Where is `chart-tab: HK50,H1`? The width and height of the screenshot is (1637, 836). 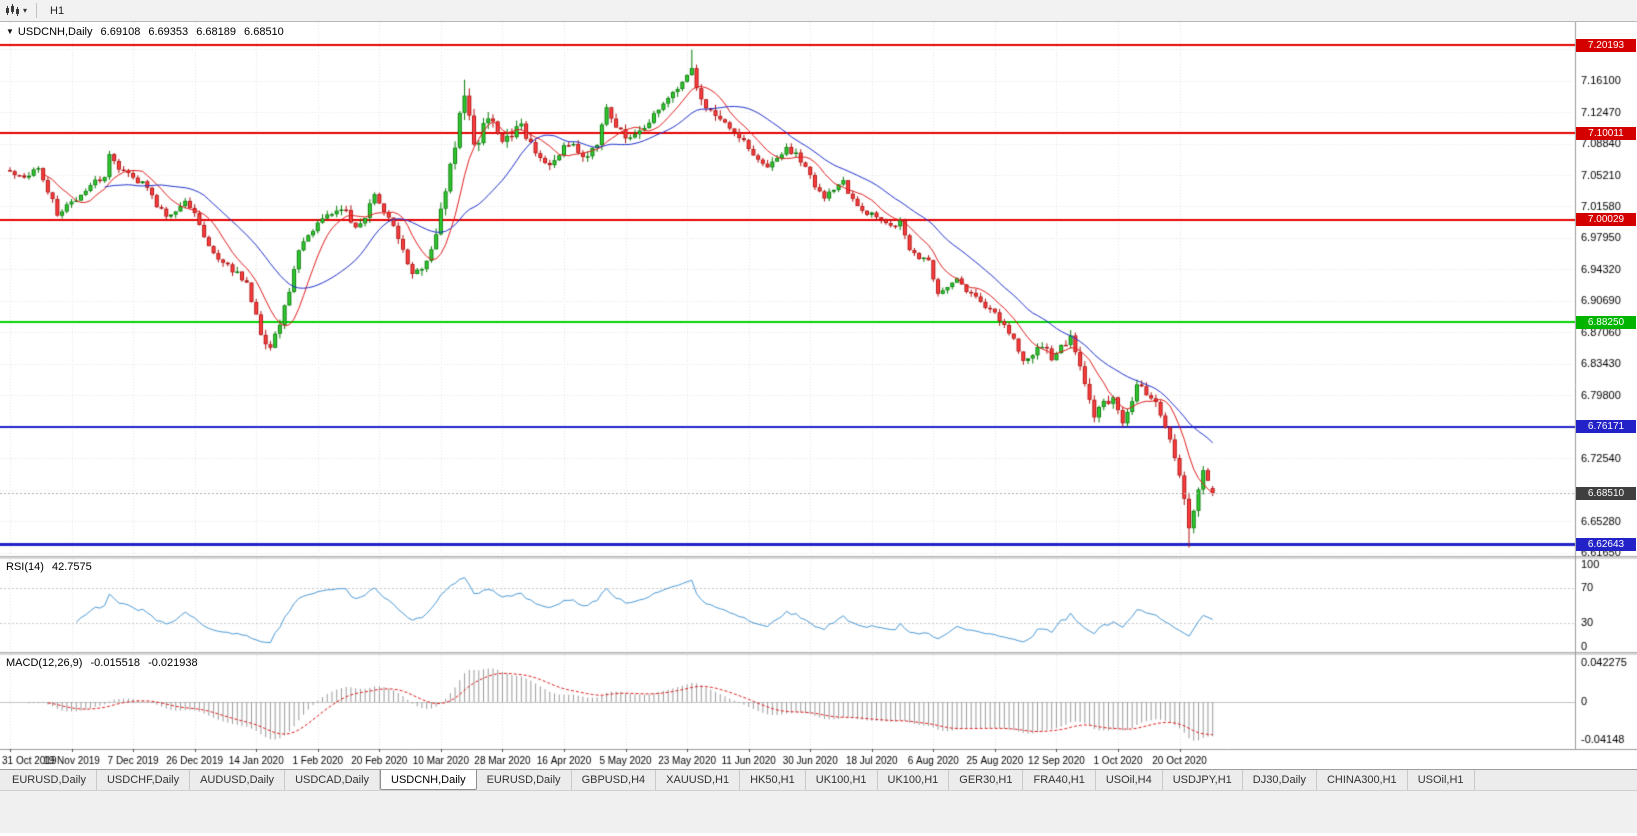
chart-tab: HK50,H1 is located at coordinates (773, 780).